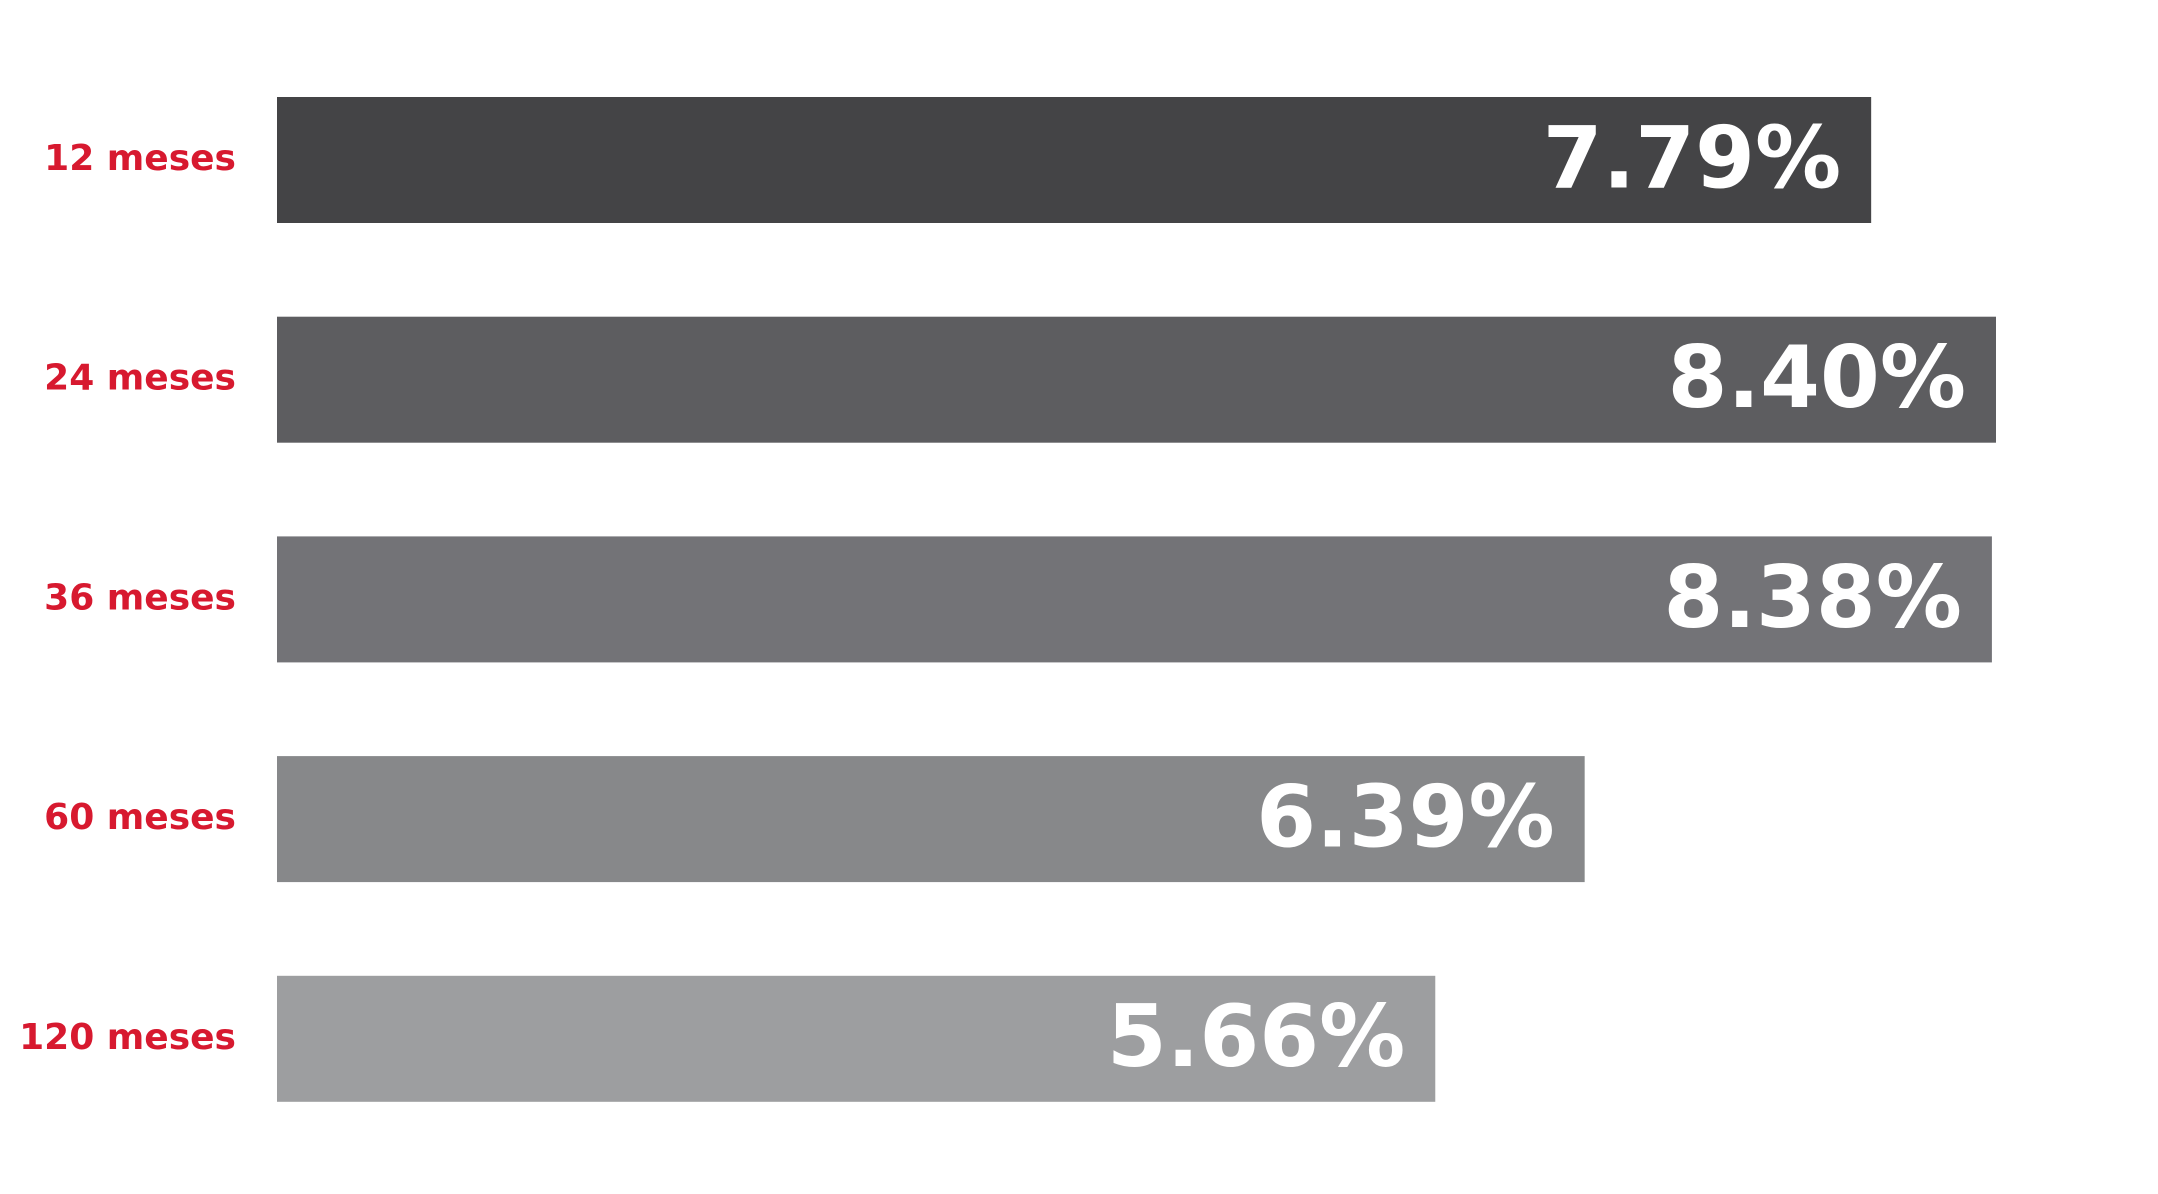 This screenshot has width=2158, height=1194. What do you see at coordinates (1405, 818) in the screenshot?
I see `value-label: 6.39%` at bounding box center [1405, 818].